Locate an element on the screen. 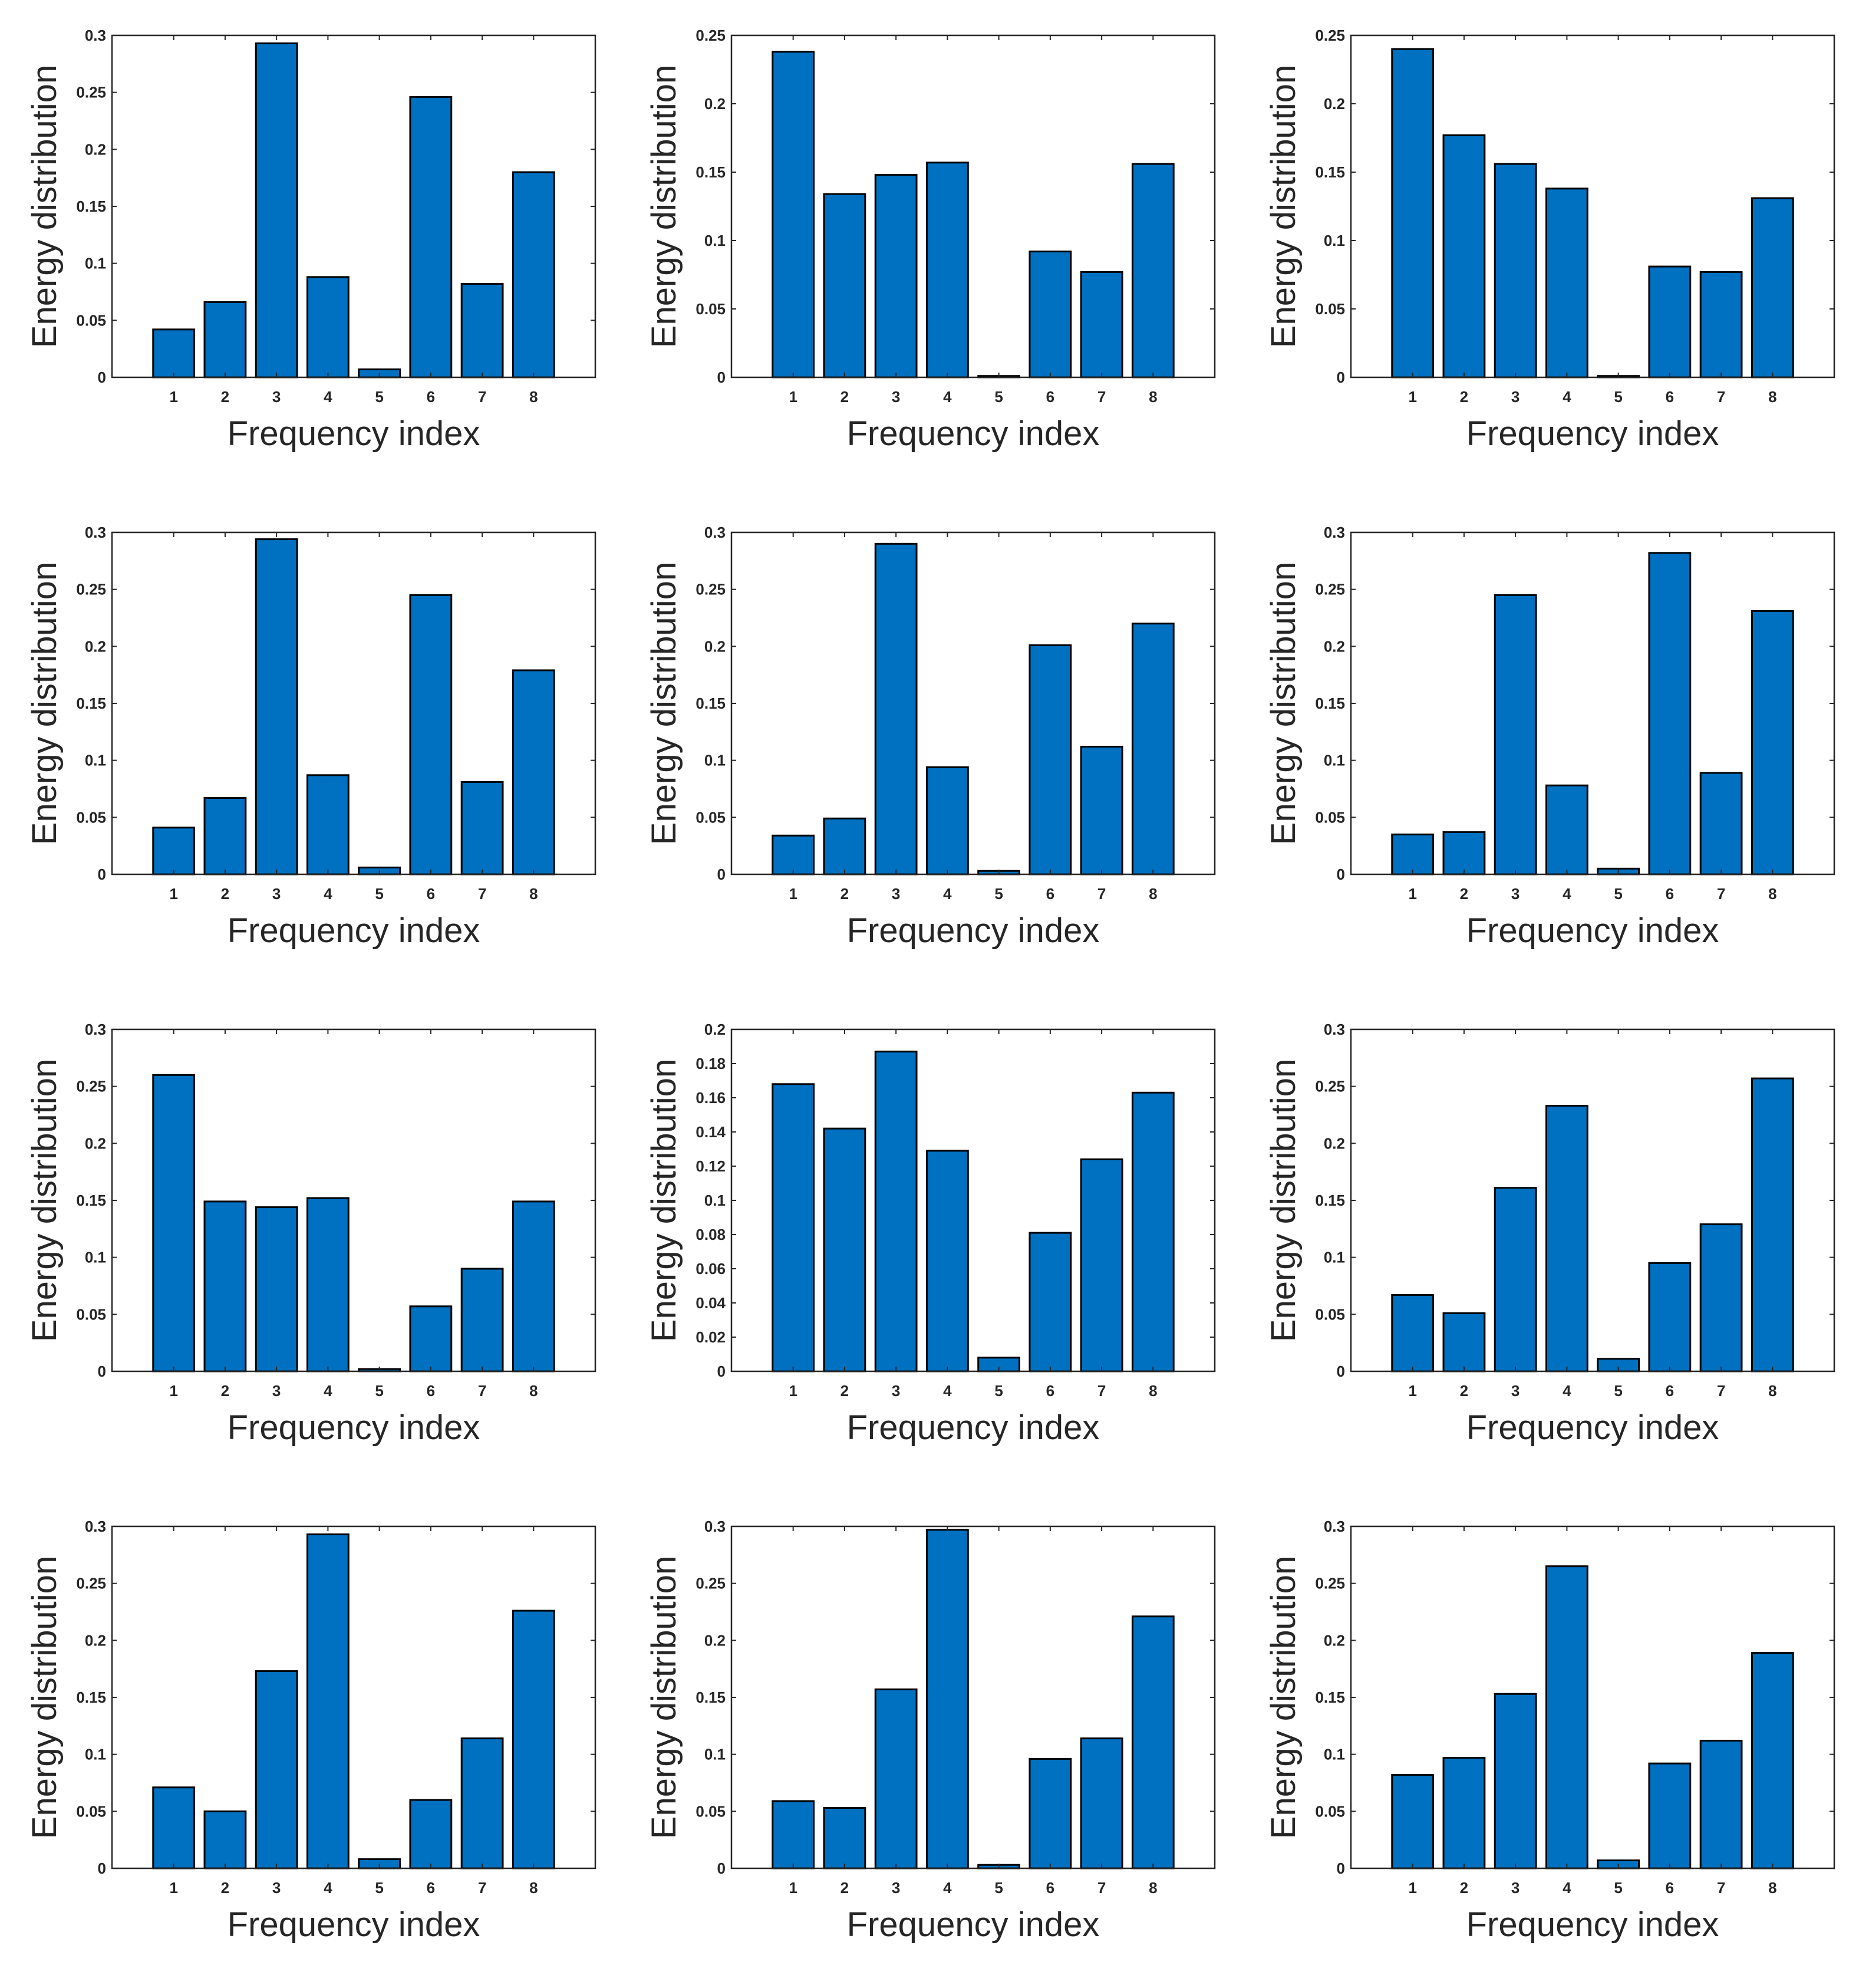 This screenshot has width=1859, height=1988. y-tick-label: 0.08 is located at coordinates (711, 1234).